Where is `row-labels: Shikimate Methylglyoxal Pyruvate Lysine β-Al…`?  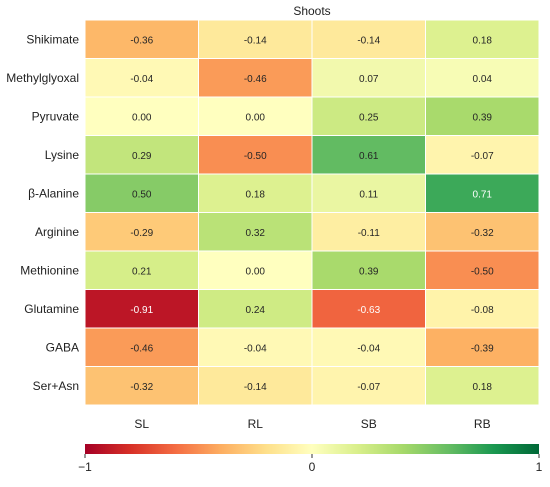 row-labels: Shikimate Methylglyoxal Pyruvate Lysine β-Al… is located at coordinates (42, 212).